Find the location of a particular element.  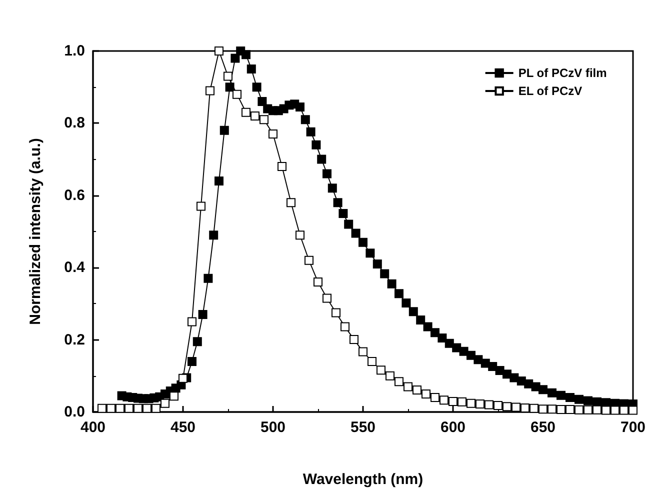

x-tick-label: 400 is located at coordinates (93, 427).